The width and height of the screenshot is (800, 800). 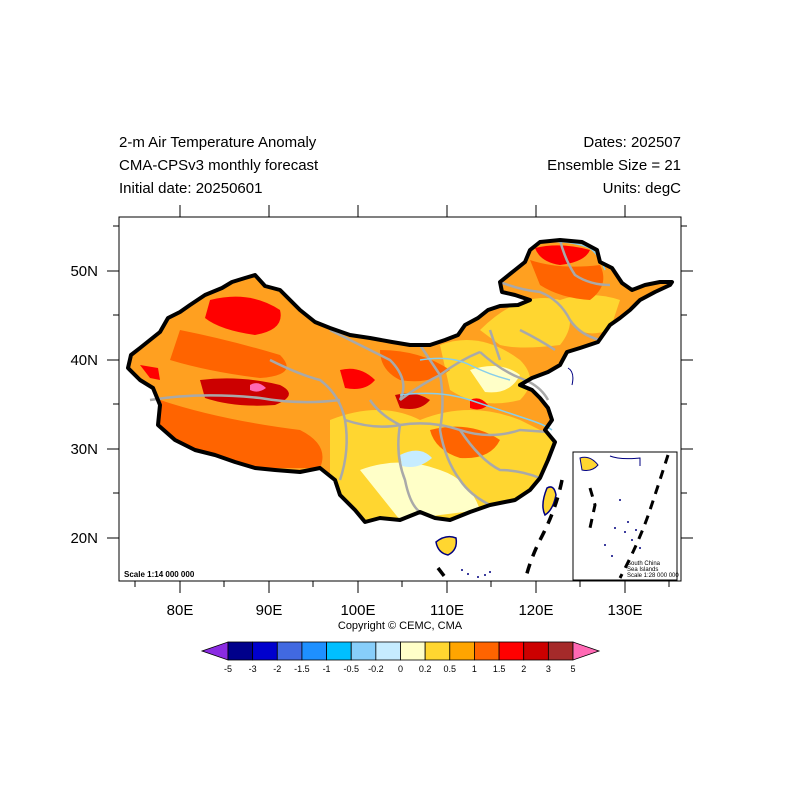 I want to click on copyright-text: Copyright © CEMC, CMA, so click(x=400, y=626).